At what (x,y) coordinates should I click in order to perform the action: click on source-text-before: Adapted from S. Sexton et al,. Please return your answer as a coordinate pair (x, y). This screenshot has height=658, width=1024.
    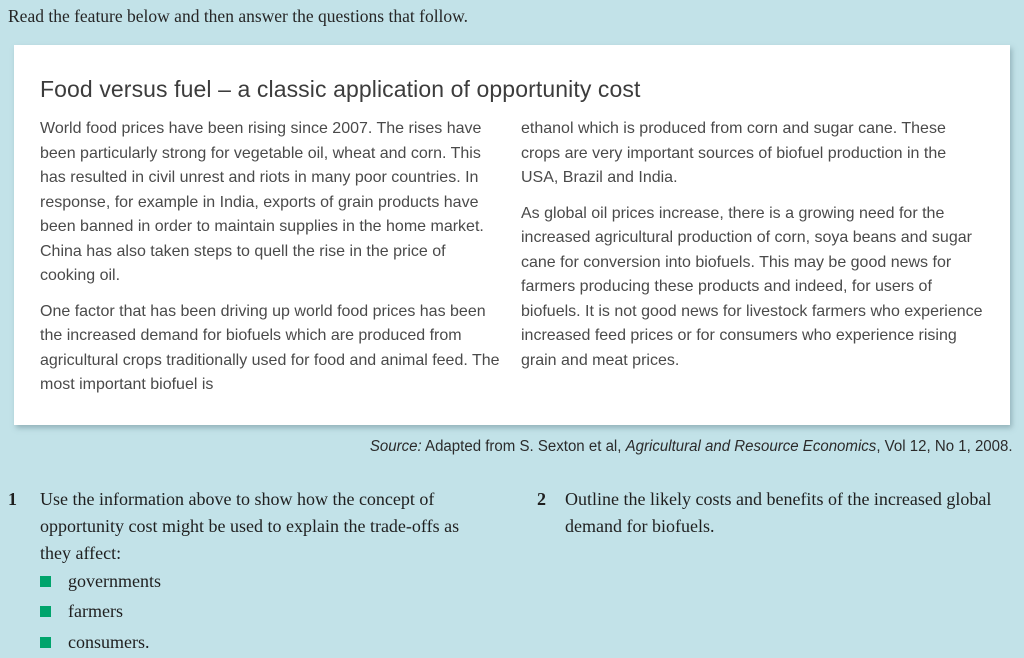
    Looking at the image, I should click on (524, 446).